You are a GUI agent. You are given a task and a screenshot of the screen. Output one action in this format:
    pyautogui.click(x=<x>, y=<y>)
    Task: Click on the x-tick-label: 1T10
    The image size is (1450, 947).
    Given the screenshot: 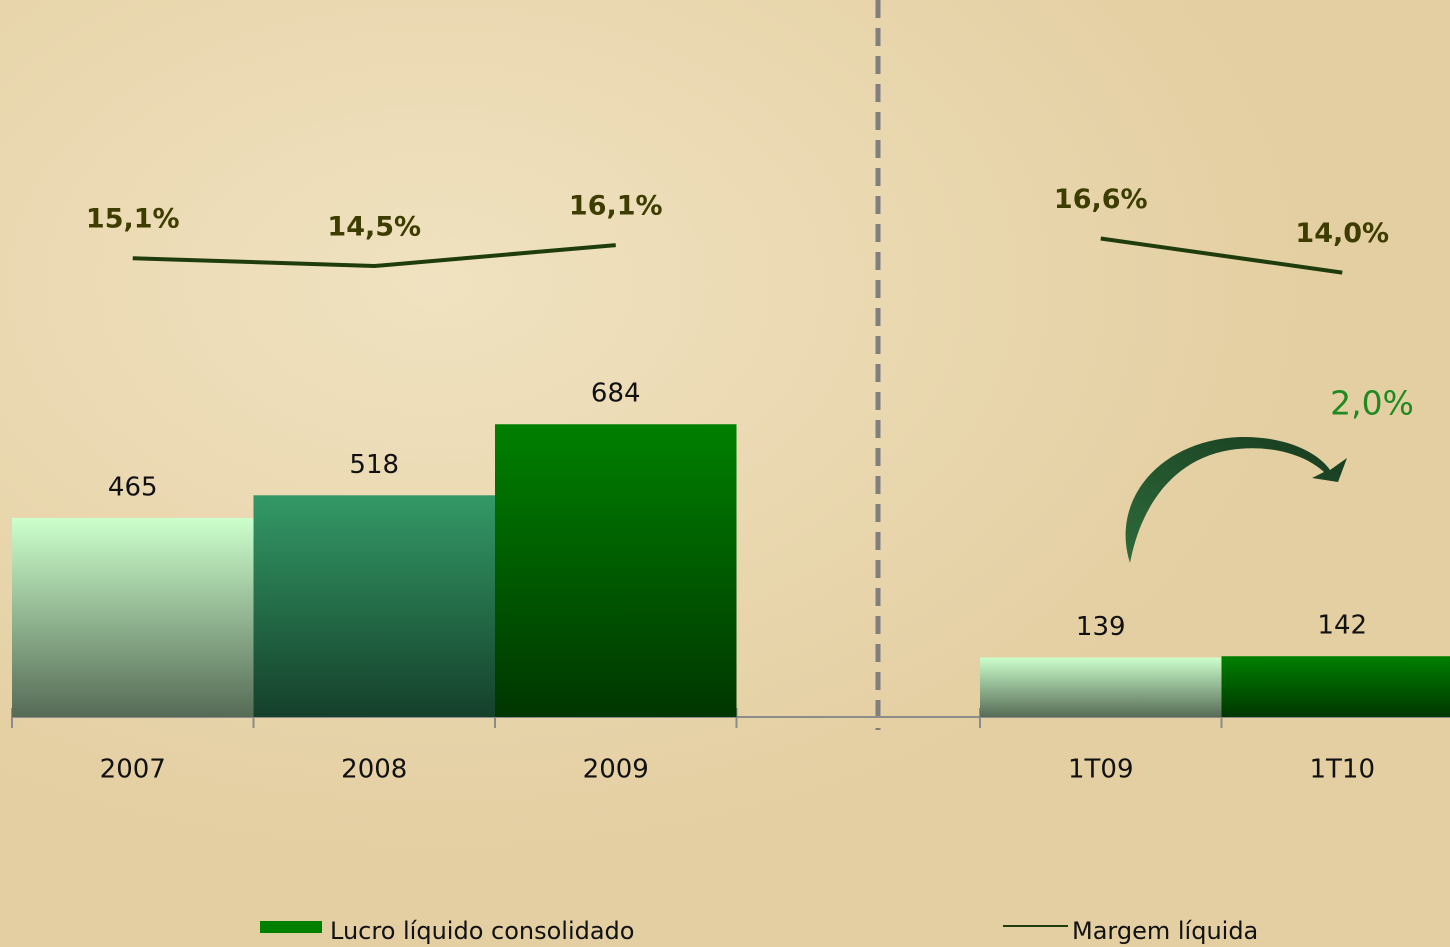 What is the action you would take?
    pyautogui.click(x=1342, y=770)
    